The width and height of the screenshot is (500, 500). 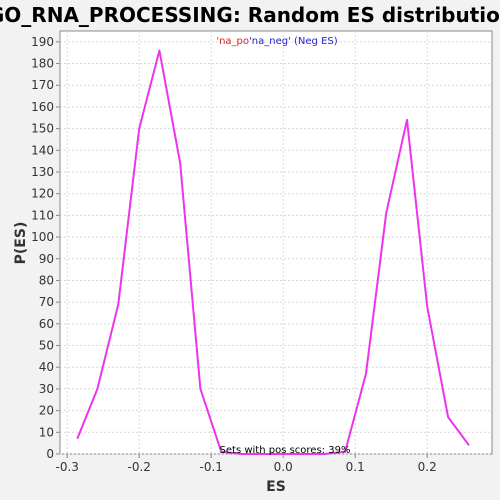 What do you see at coordinates (46, 389) in the screenshot?
I see `y-tick-label: 30` at bounding box center [46, 389].